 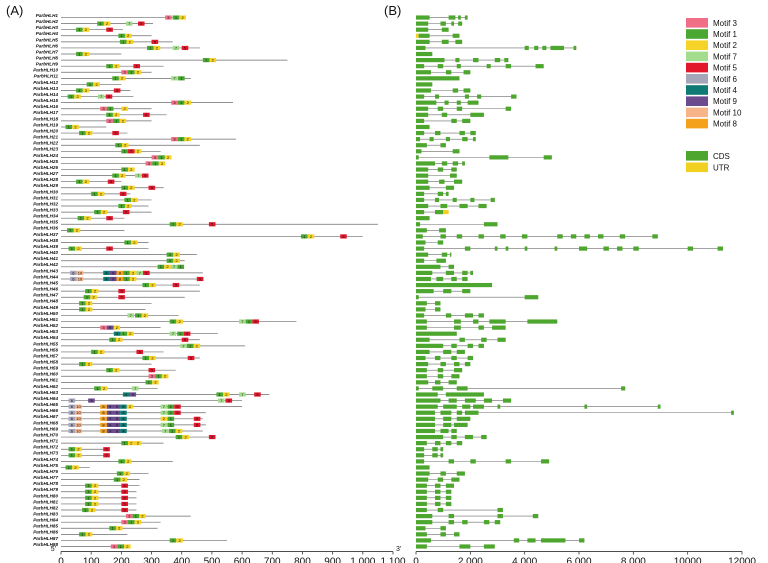 What do you see at coordinates (117, 430) in the screenshot?
I see `motif-number-ParbHLH69-4: 9` at bounding box center [117, 430].